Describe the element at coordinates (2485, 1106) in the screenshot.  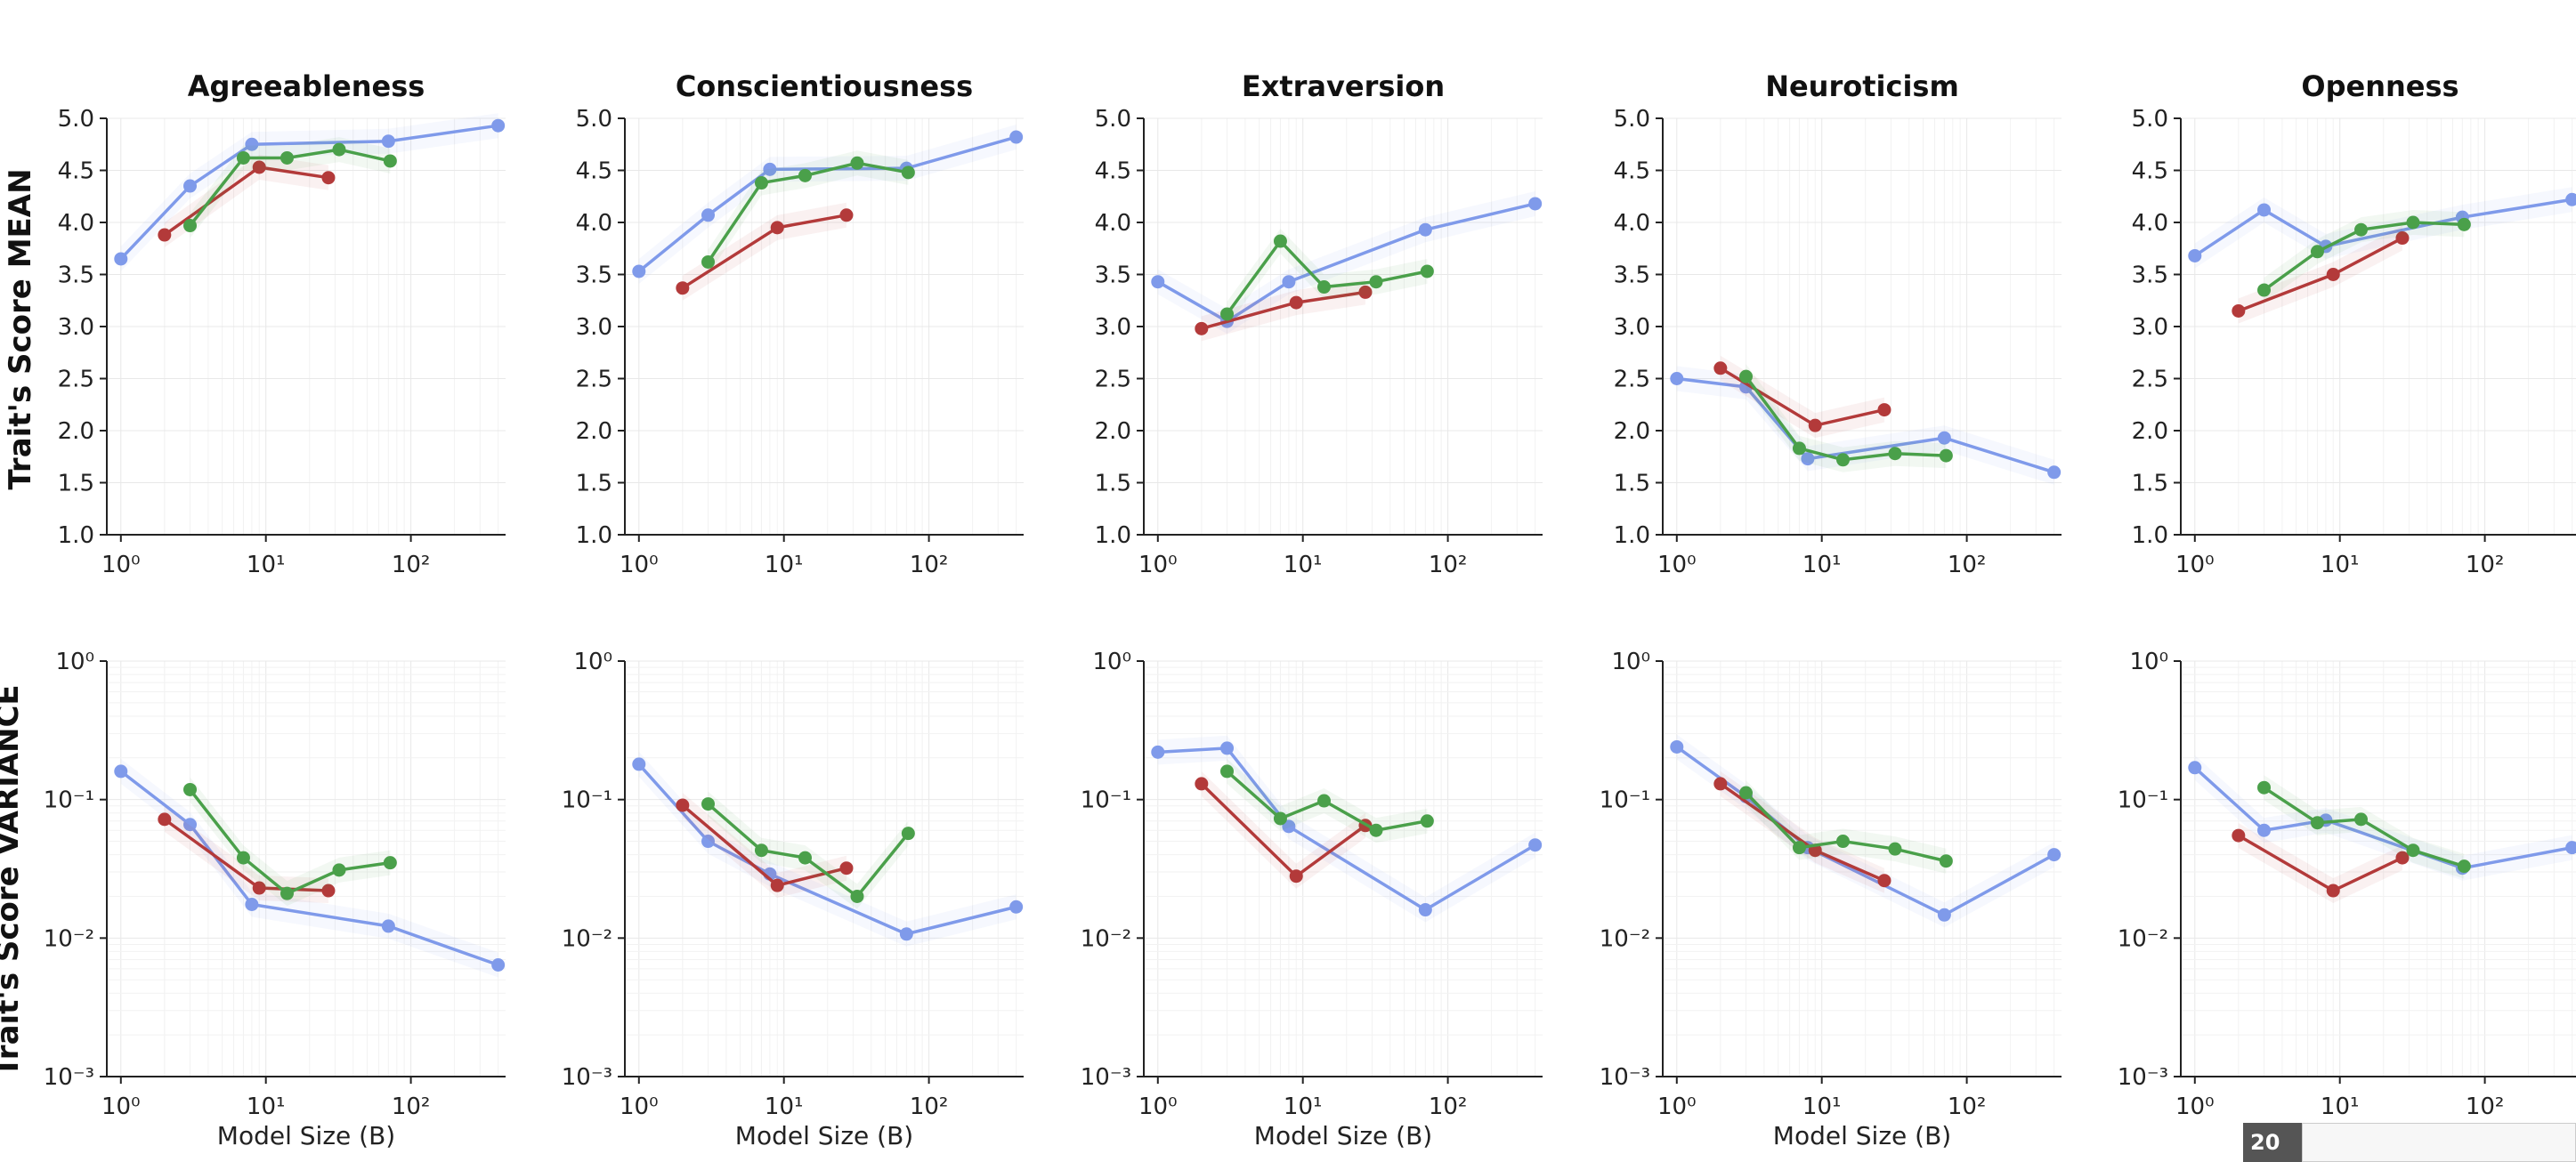
I see `x-tick-label: 10²` at that location.